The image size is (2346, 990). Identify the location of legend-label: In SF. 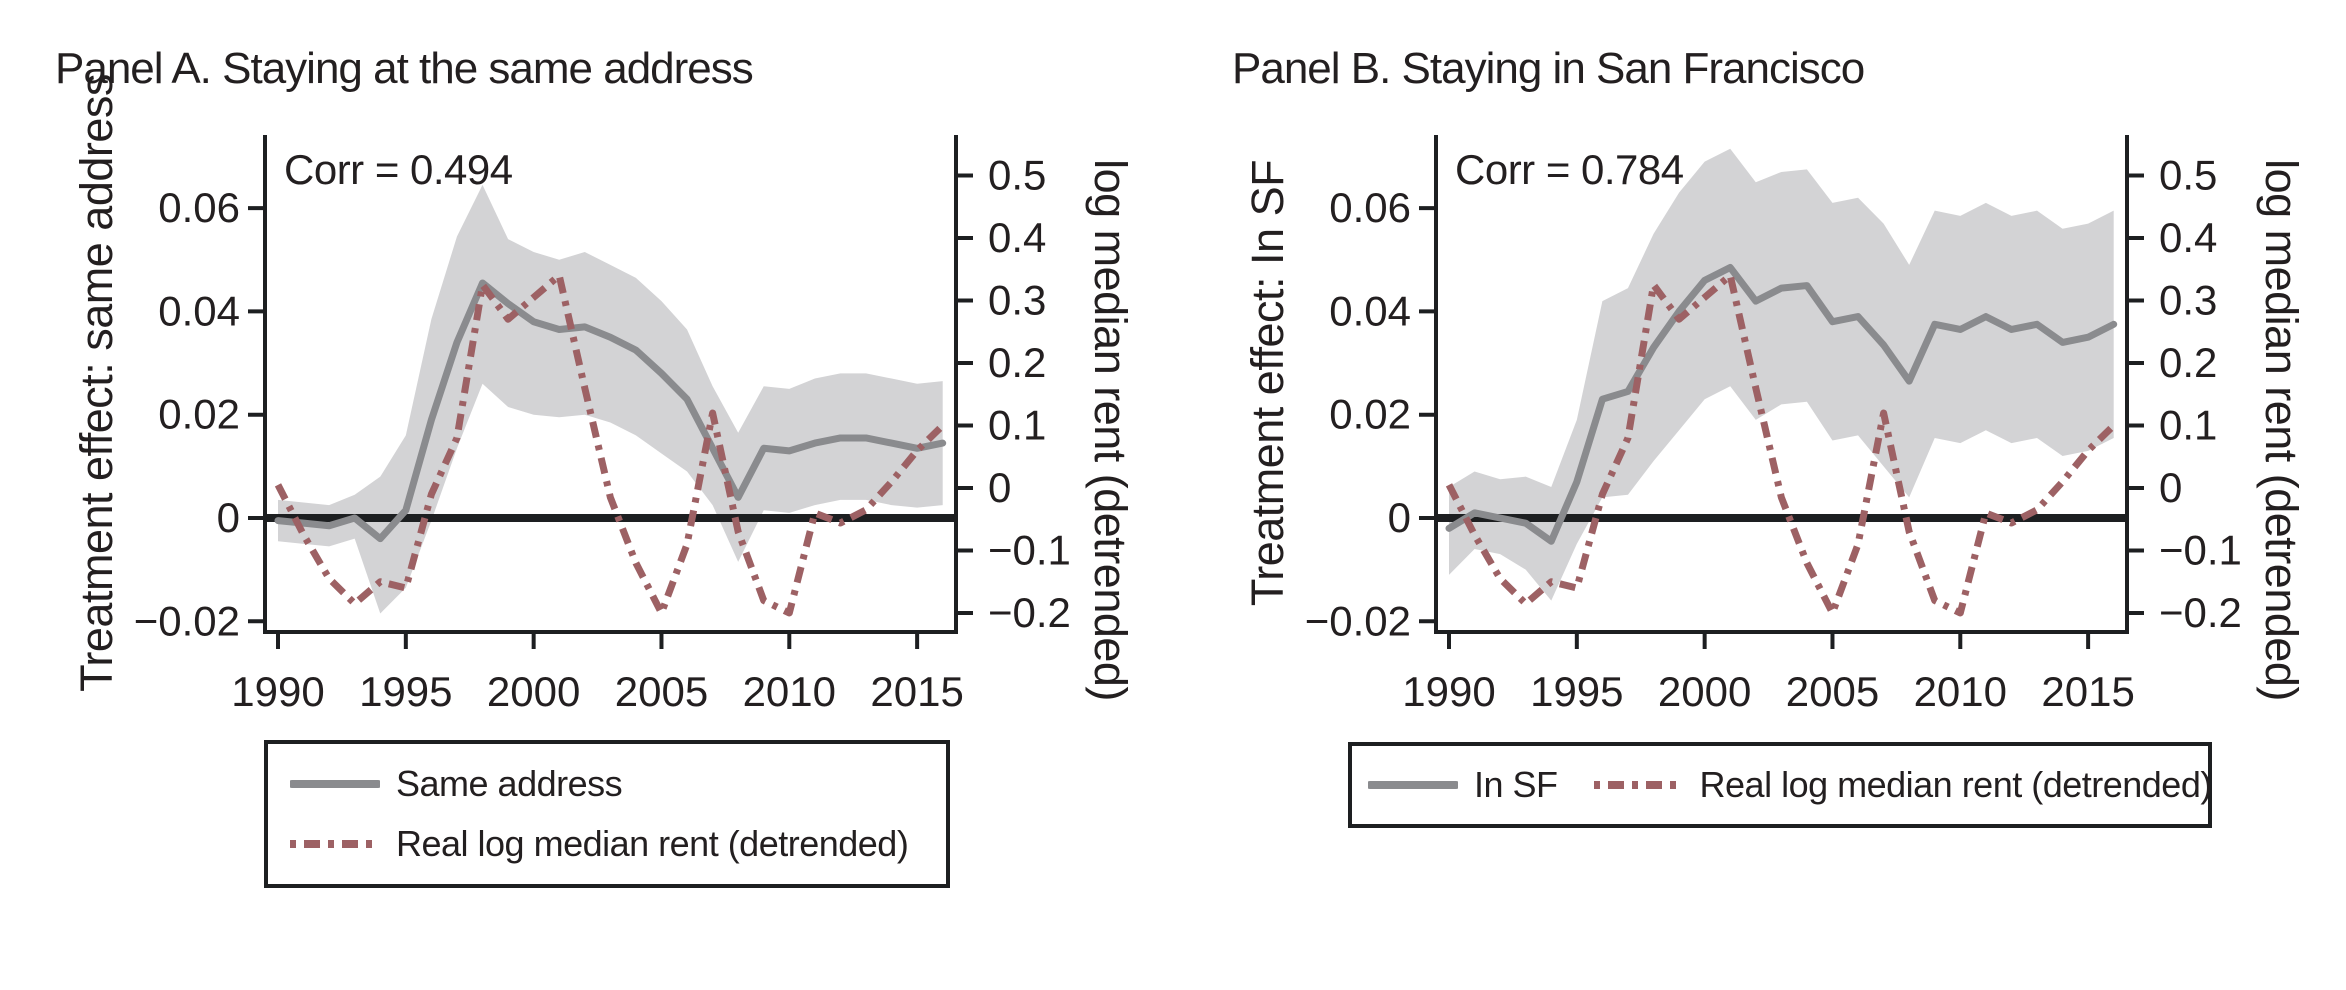
(1516, 784).